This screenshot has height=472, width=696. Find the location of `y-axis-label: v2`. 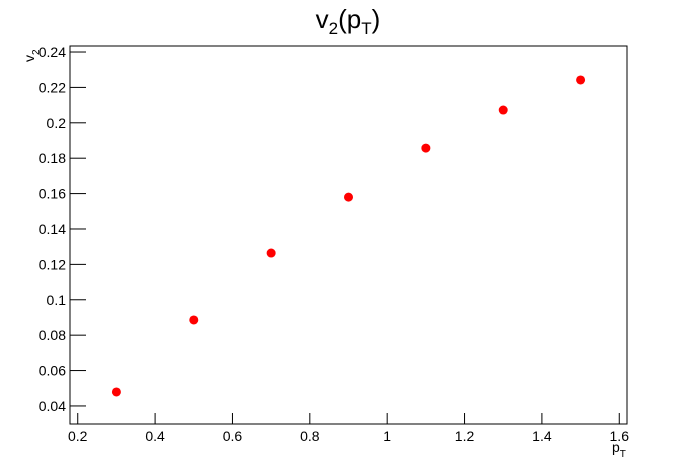

y-axis-label: v2 is located at coordinates (31, 55).